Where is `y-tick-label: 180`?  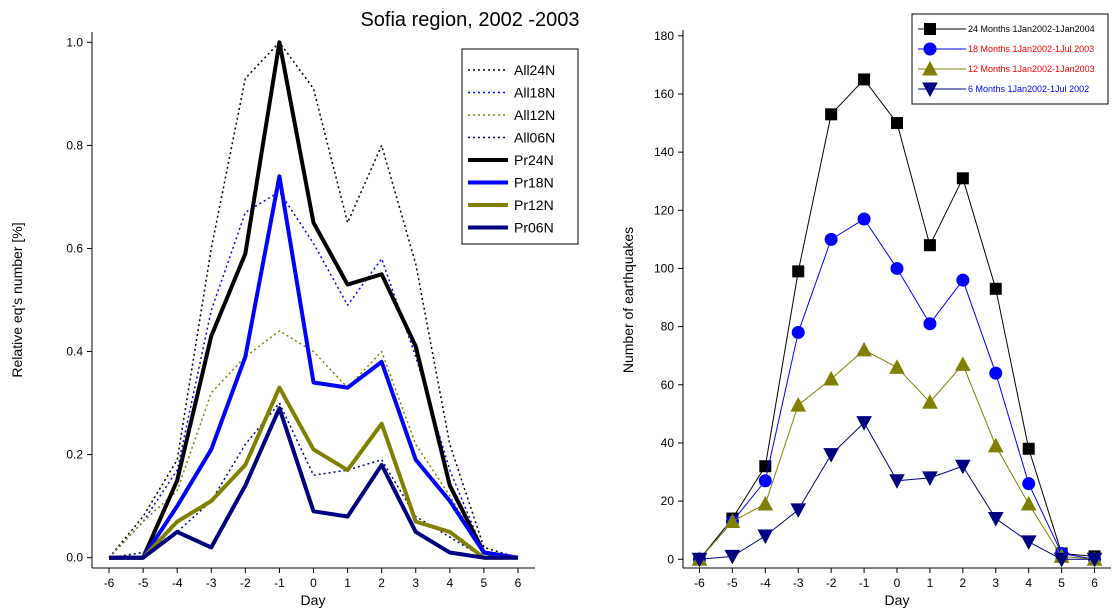
y-tick-label: 180 is located at coordinates (664, 36).